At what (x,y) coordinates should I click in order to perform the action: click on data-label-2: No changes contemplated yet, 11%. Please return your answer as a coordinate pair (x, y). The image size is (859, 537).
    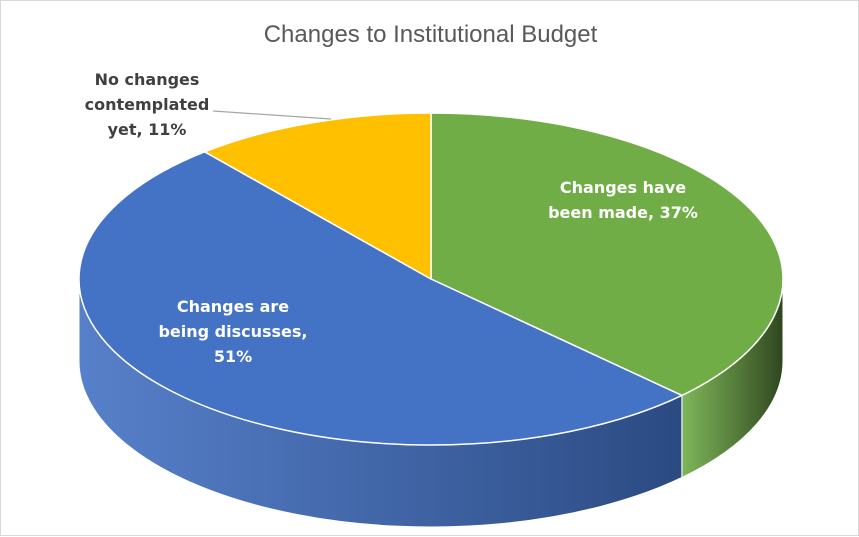
    Looking at the image, I should click on (147, 104).